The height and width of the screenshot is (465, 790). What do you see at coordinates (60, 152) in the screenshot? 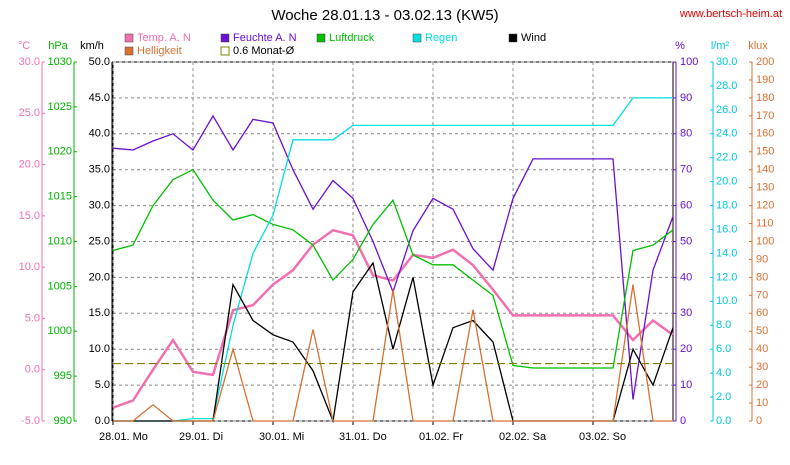
I see `tick-label: 1020` at bounding box center [60, 152].